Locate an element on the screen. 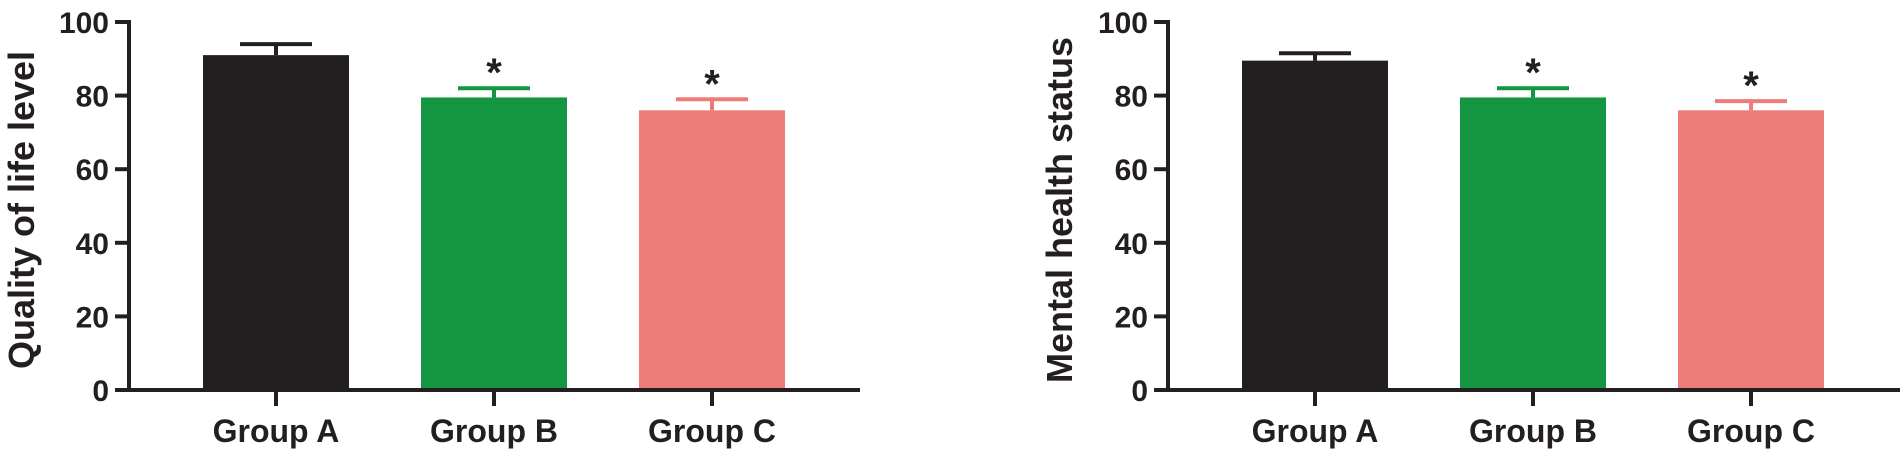  y-axis-title: Quality of life level is located at coordinates (21, 210).